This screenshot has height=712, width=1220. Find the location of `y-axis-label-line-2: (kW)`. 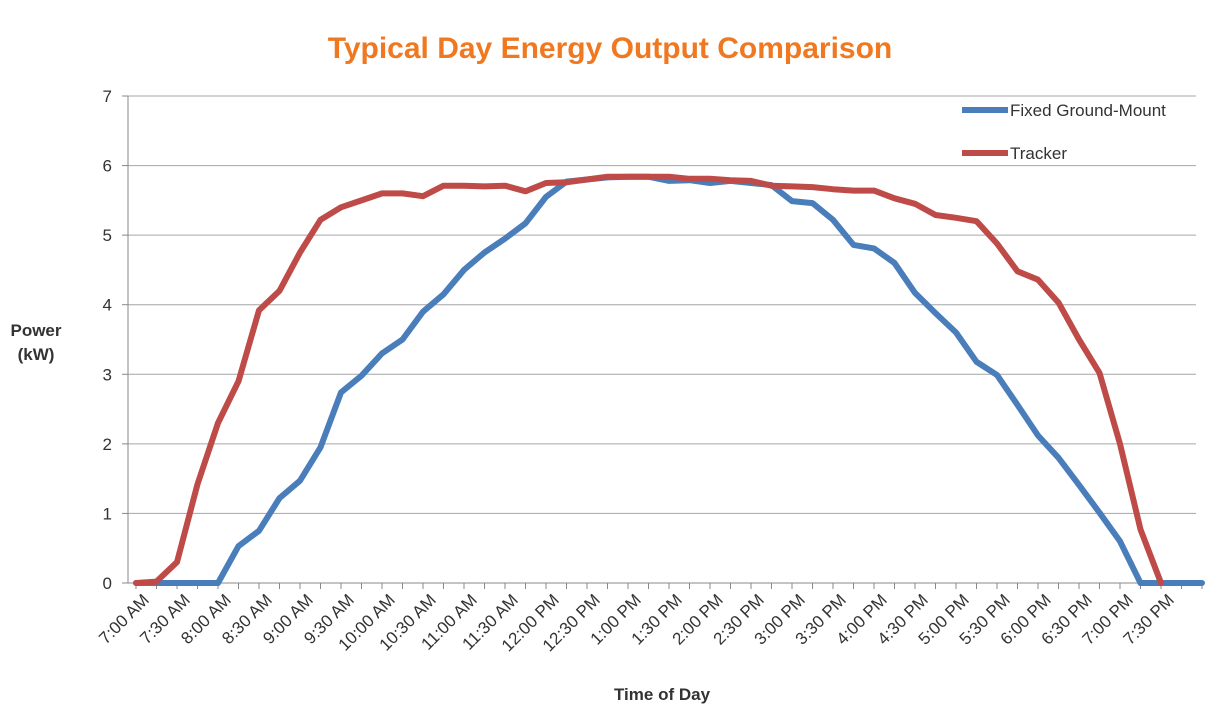

y-axis-label-line-2: (kW) is located at coordinates (36, 354).